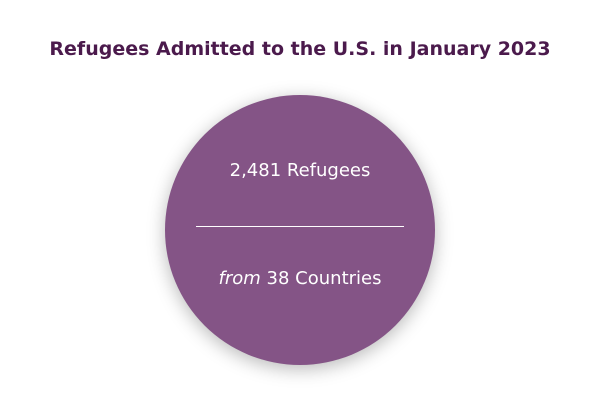  What do you see at coordinates (300, 170) in the screenshot?
I see `refugee-count: 2,481 Refugees` at bounding box center [300, 170].